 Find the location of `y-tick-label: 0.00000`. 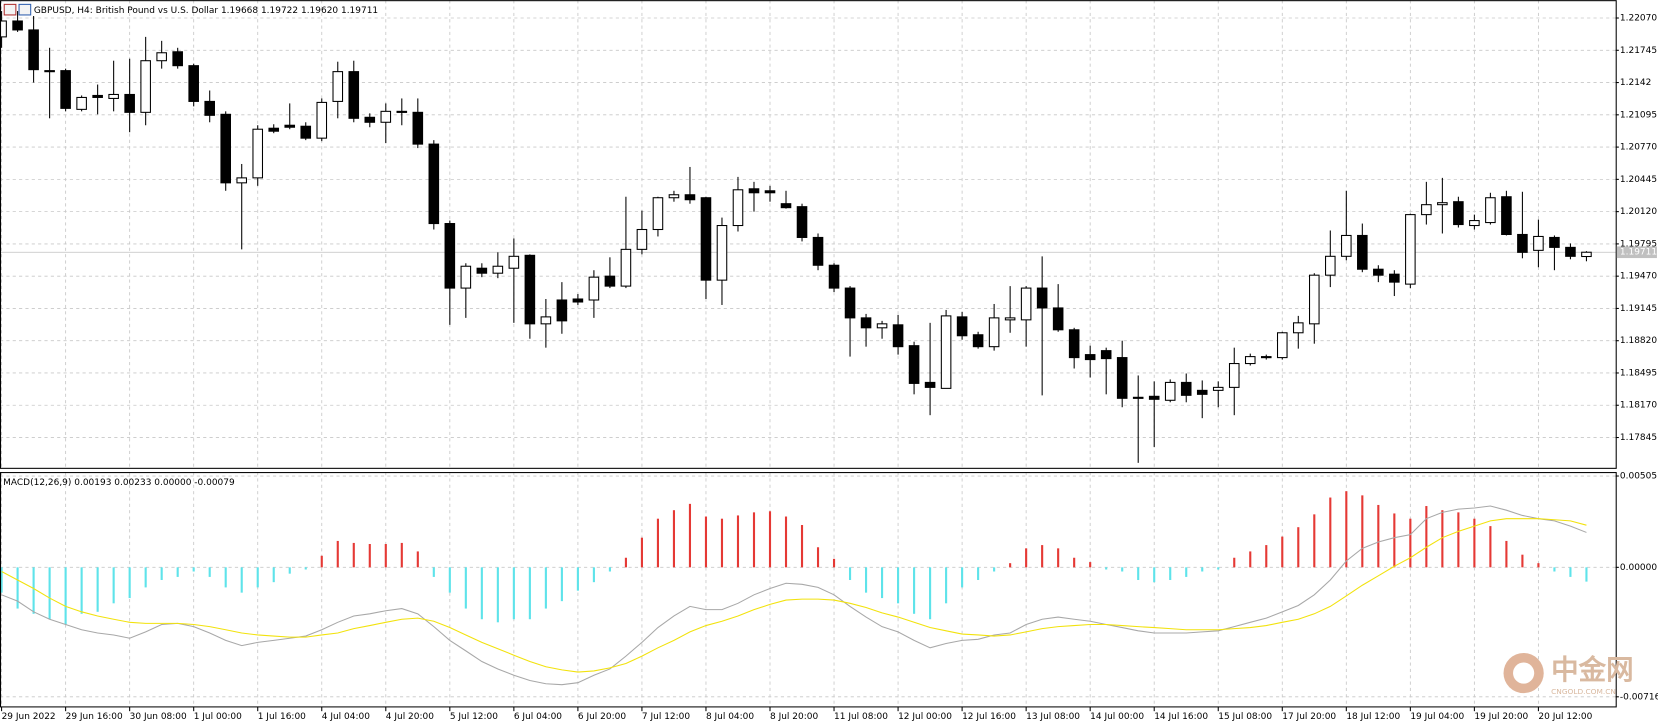

y-tick-label: 0.00000 is located at coordinates (1638, 568).